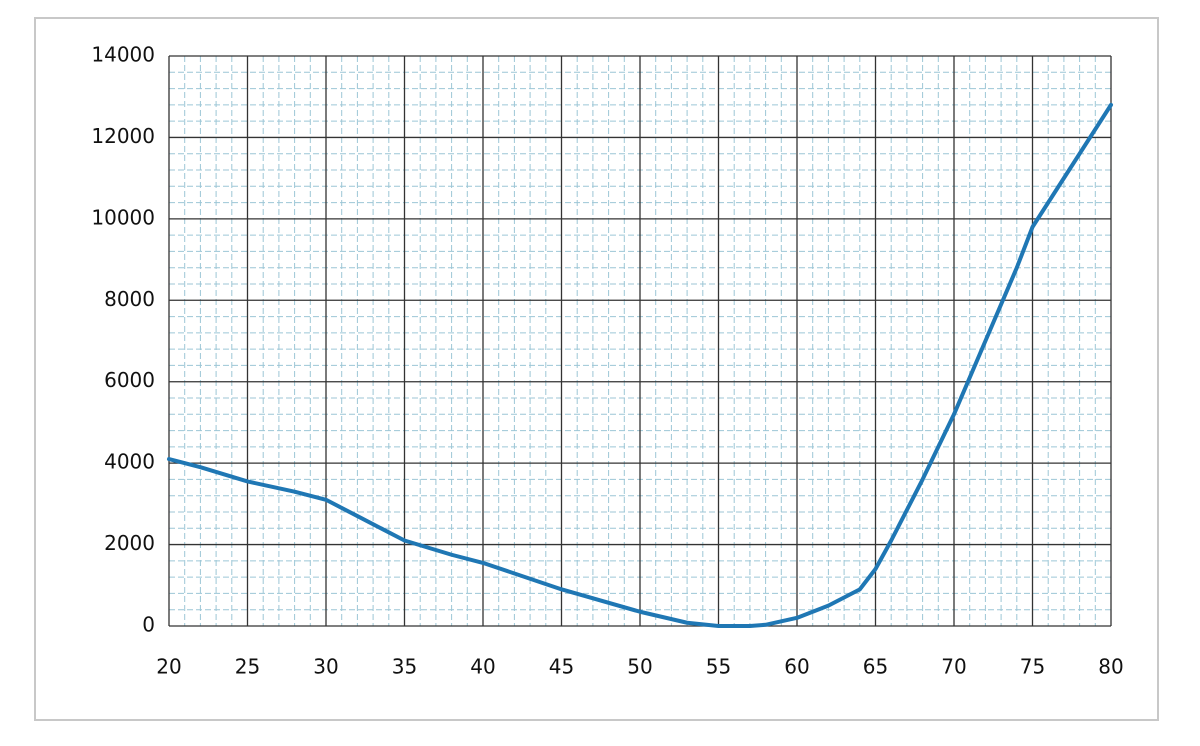  Describe the element at coordinates (325, 667) in the screenshot. I see `x-tick-label: 30` at that location.